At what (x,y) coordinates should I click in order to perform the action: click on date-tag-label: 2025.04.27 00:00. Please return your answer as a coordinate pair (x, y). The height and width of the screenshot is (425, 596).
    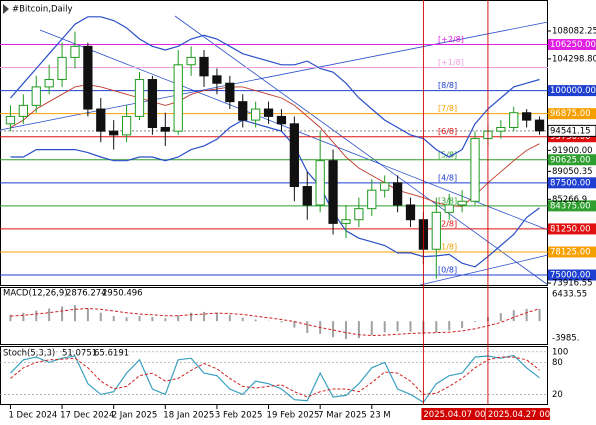
    Looking at the image, I should click on (526, 415).